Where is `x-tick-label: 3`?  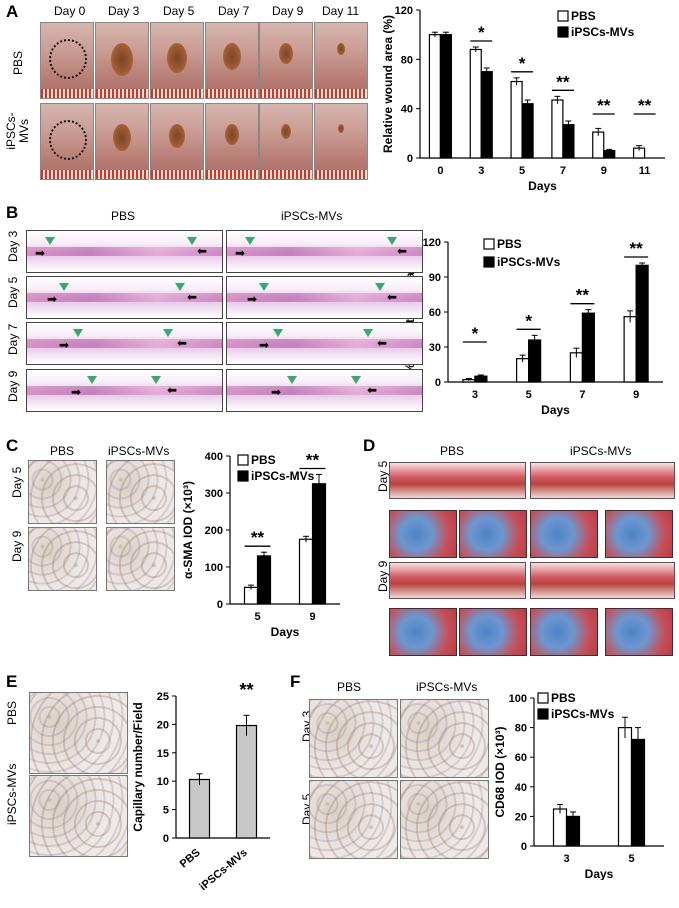 x-tick-label: 3 is located at coordinates (481, 171).